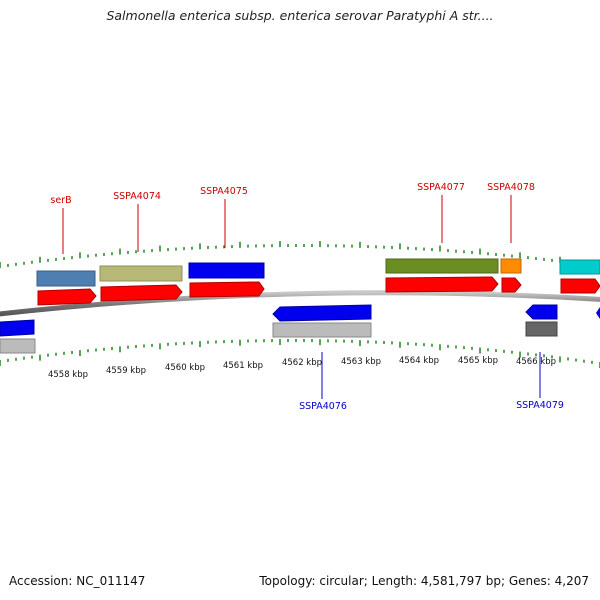 This screenshot has width=600, height=600. Describe the element at coordinates (540, 405) in the screenshot. I see `gene-label: SSPA4079` at that location.